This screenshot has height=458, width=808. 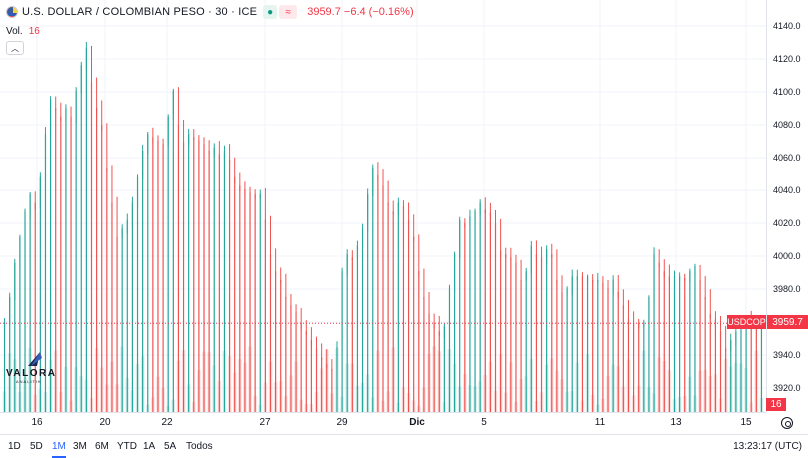 I want to click on settings-icon, so click(x=787, y=423).